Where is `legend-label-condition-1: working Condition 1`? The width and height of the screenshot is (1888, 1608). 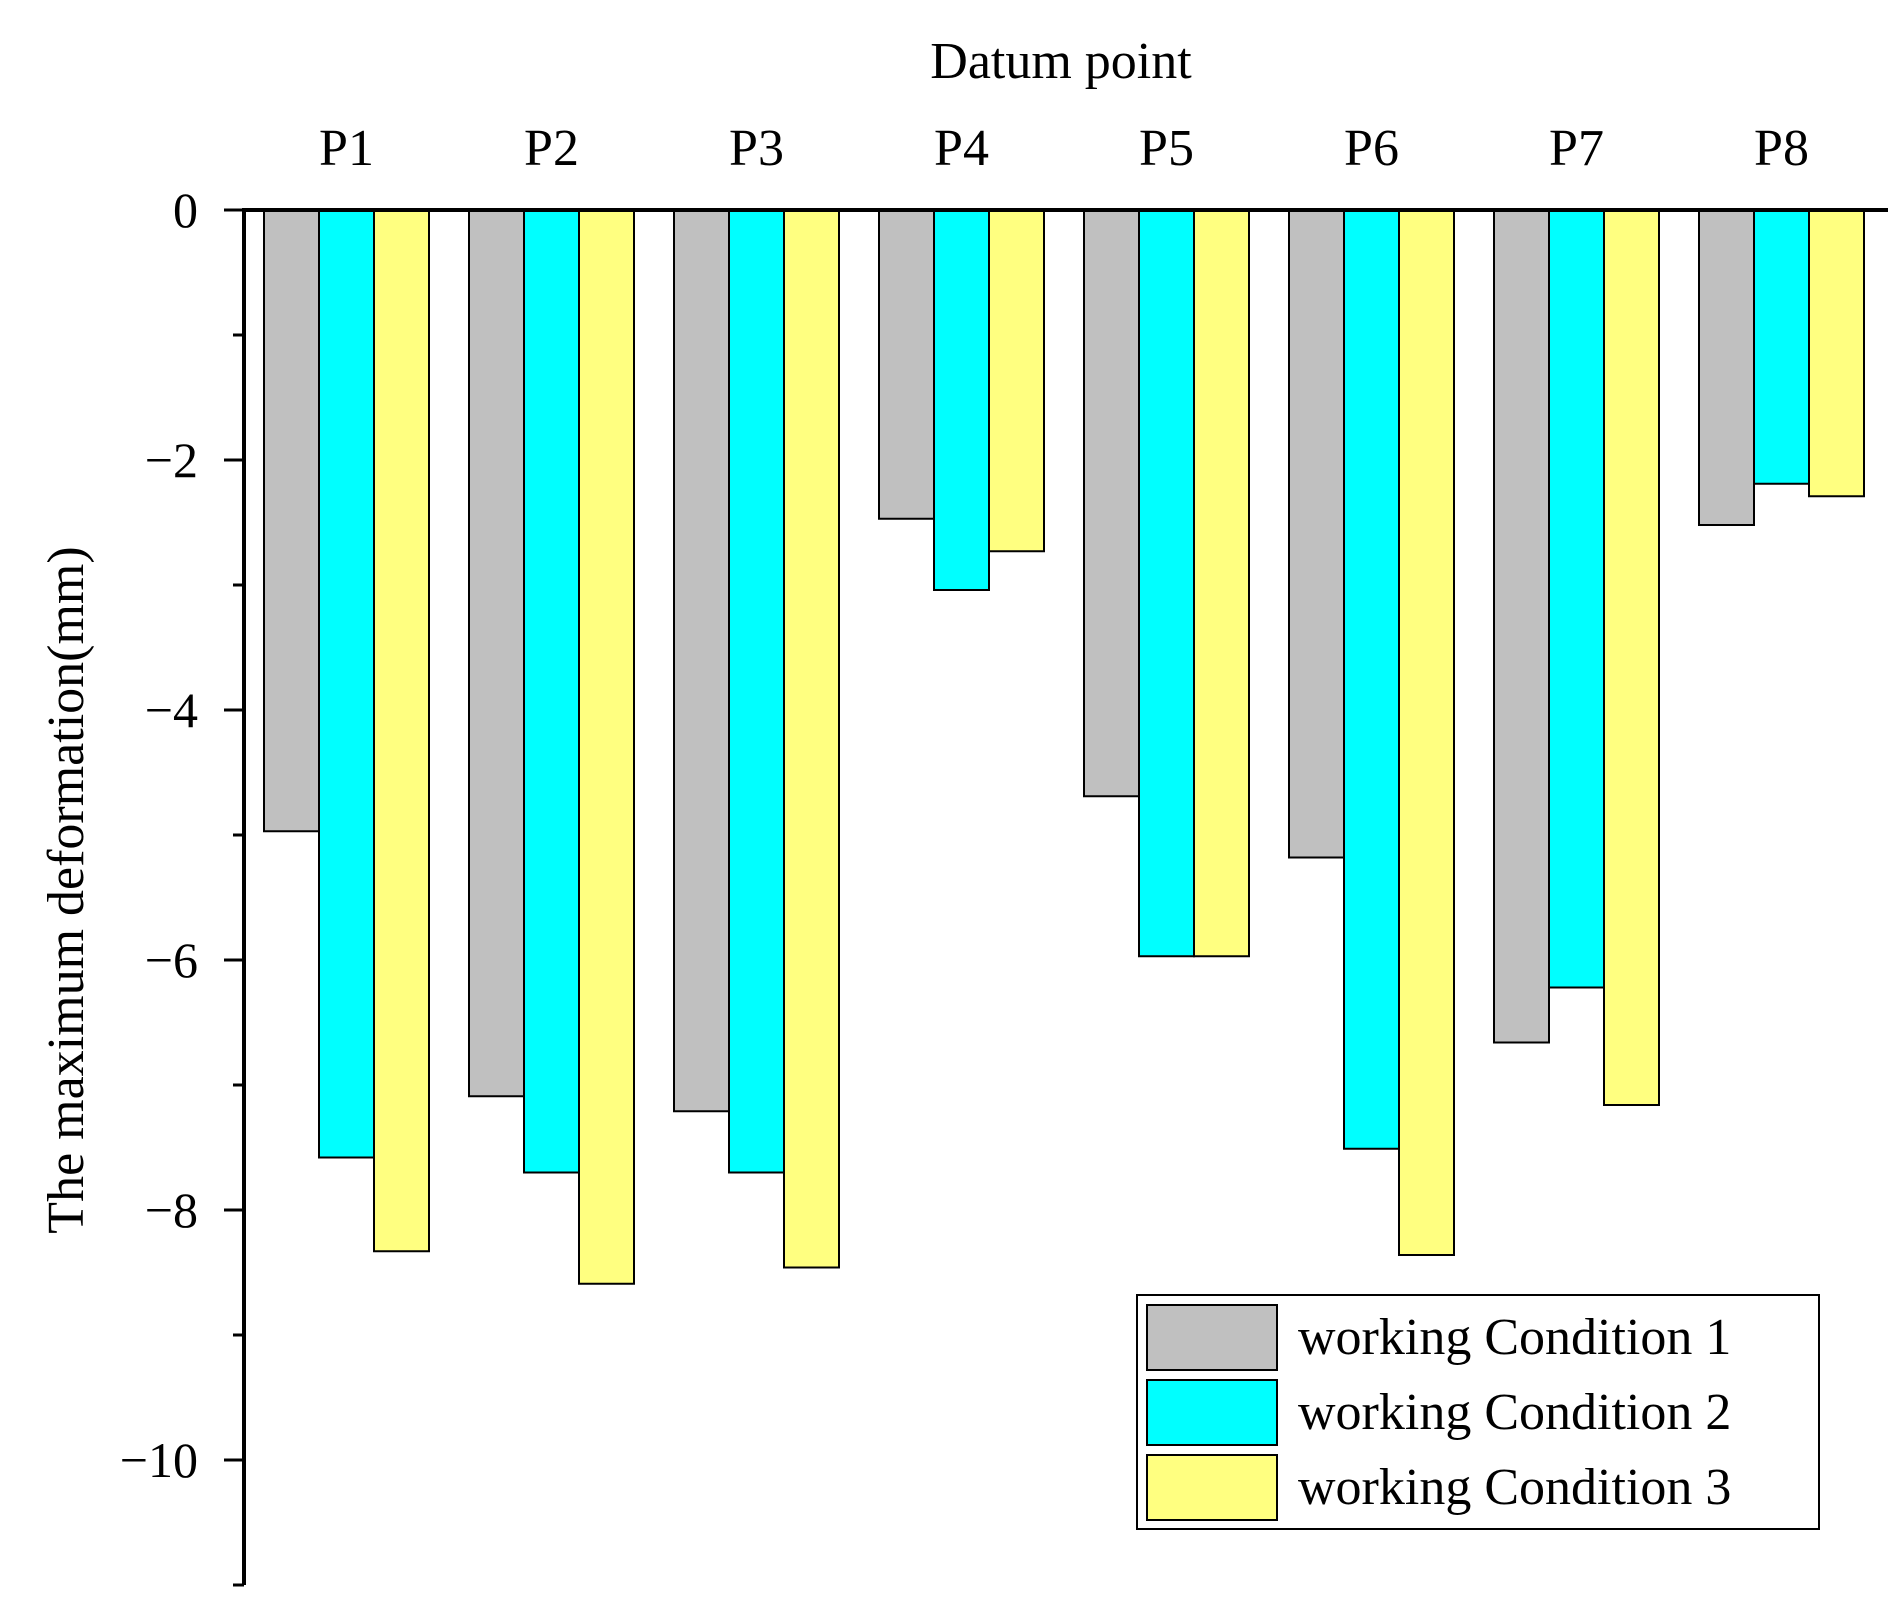 legend-label-condition-1: working Condition 1 is located at coordinates (1514, 1337).